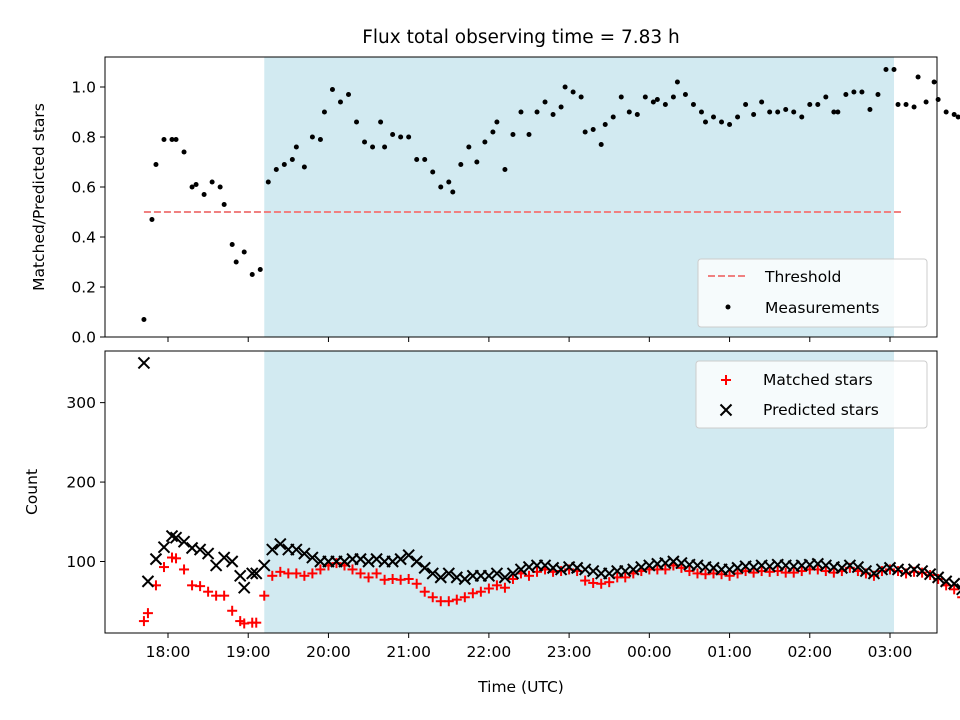 This screenshot has width=960, height=720. I want to click on xtick-label-8: 02:00, so click(809, 652).